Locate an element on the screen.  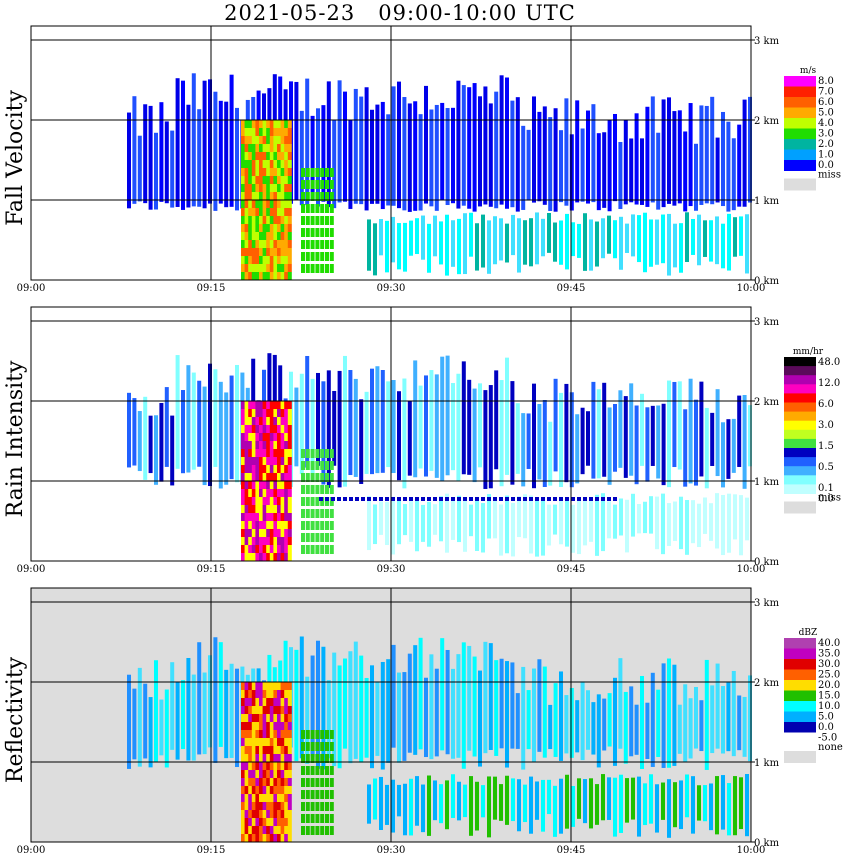
y-tick-label: 0 km is located at coordinates (767, 281).